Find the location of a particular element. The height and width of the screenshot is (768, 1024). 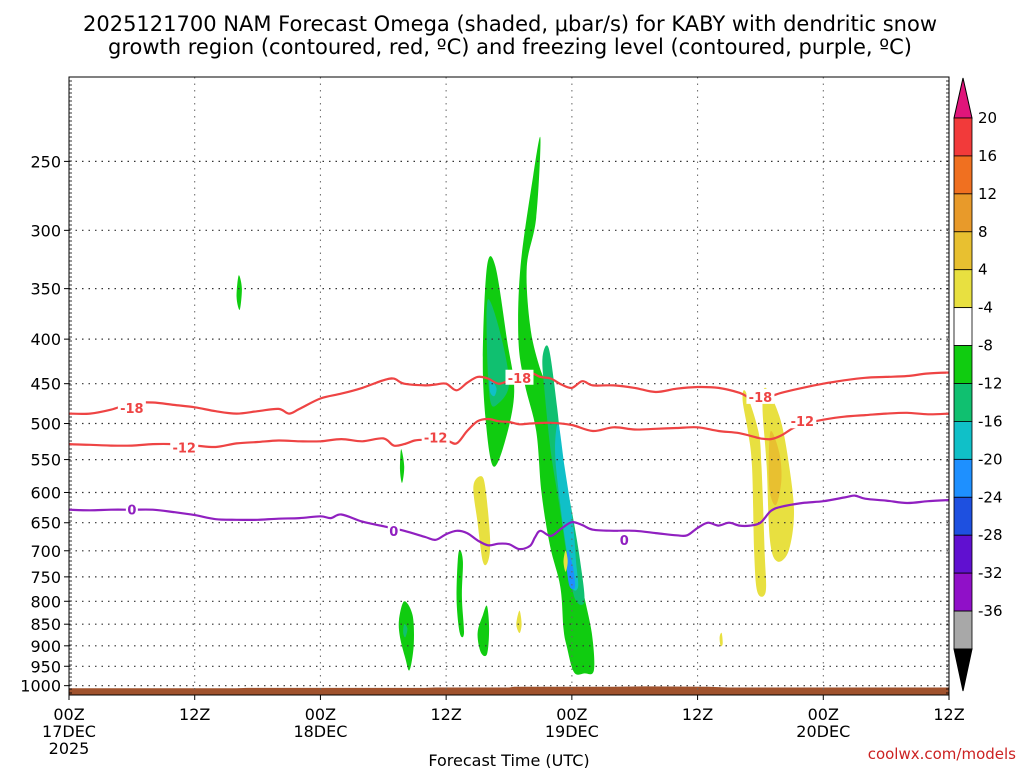

contour-label-minus12-1: -12 is located at coordinates (436, 439).